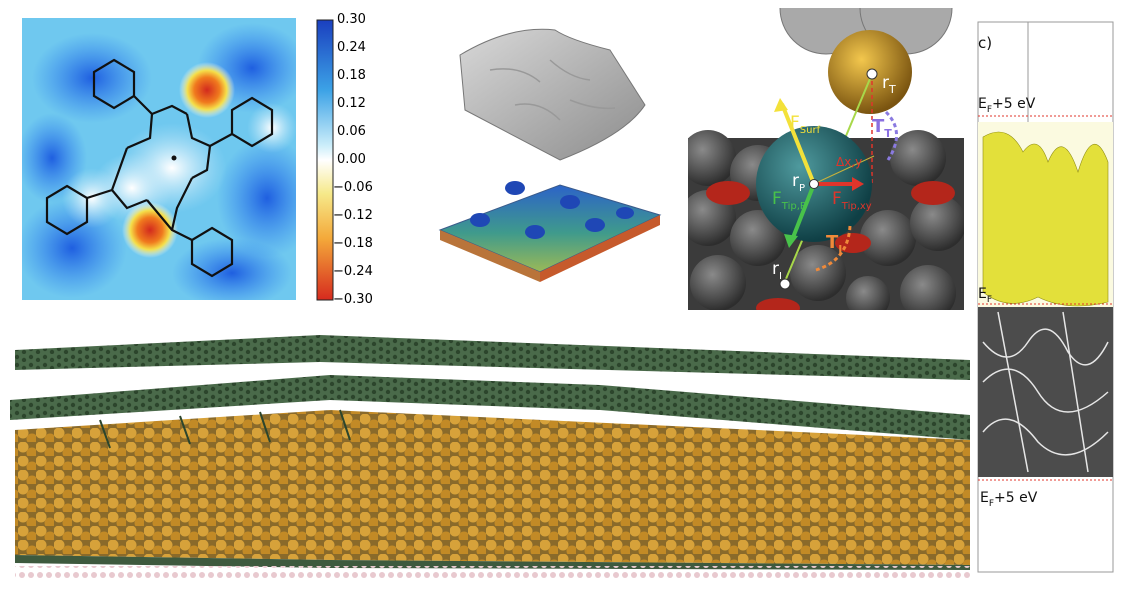 This screenshot has height=590, width=1125. Describe the element at coordinates (174, 158) in the screenshot. I see `center-marker` at that location.